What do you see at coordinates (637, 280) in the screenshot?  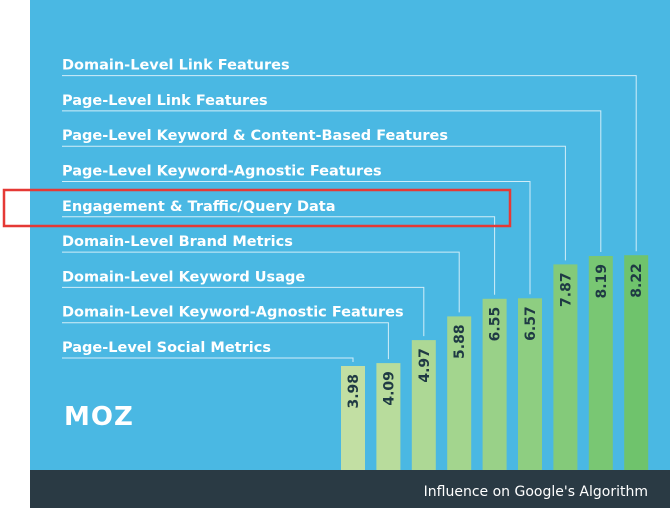 I see `bar-value-label-9: 8.22` at bounding box center [637, 280].